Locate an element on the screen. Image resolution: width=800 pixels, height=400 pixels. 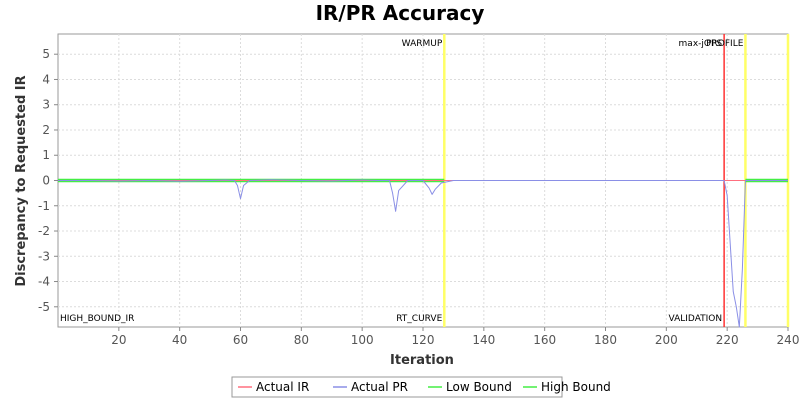
x-tick-label: 240 is located at coordinates (788, 340).